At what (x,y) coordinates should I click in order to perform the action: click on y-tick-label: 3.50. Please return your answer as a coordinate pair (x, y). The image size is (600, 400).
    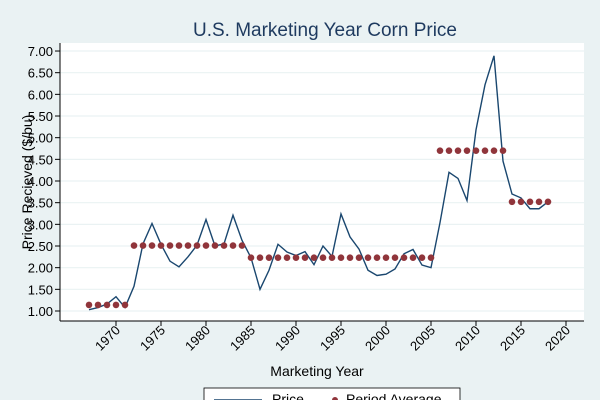
    Looking at the image, I should click on (40, 203).